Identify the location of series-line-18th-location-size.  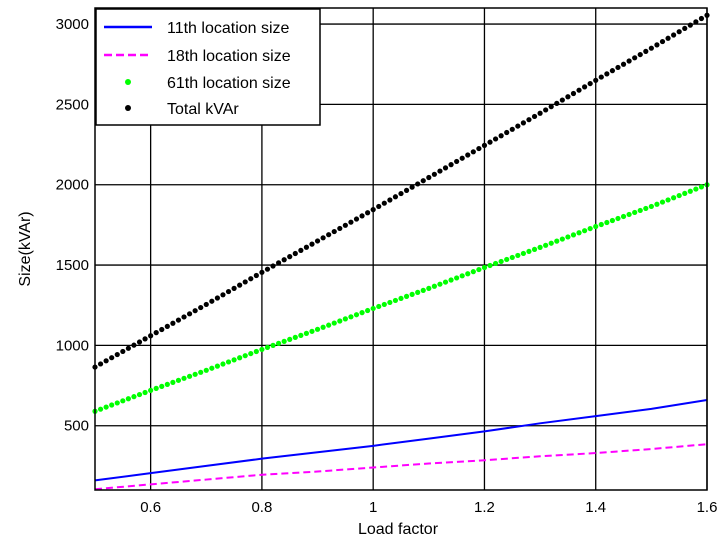
(401, 467).